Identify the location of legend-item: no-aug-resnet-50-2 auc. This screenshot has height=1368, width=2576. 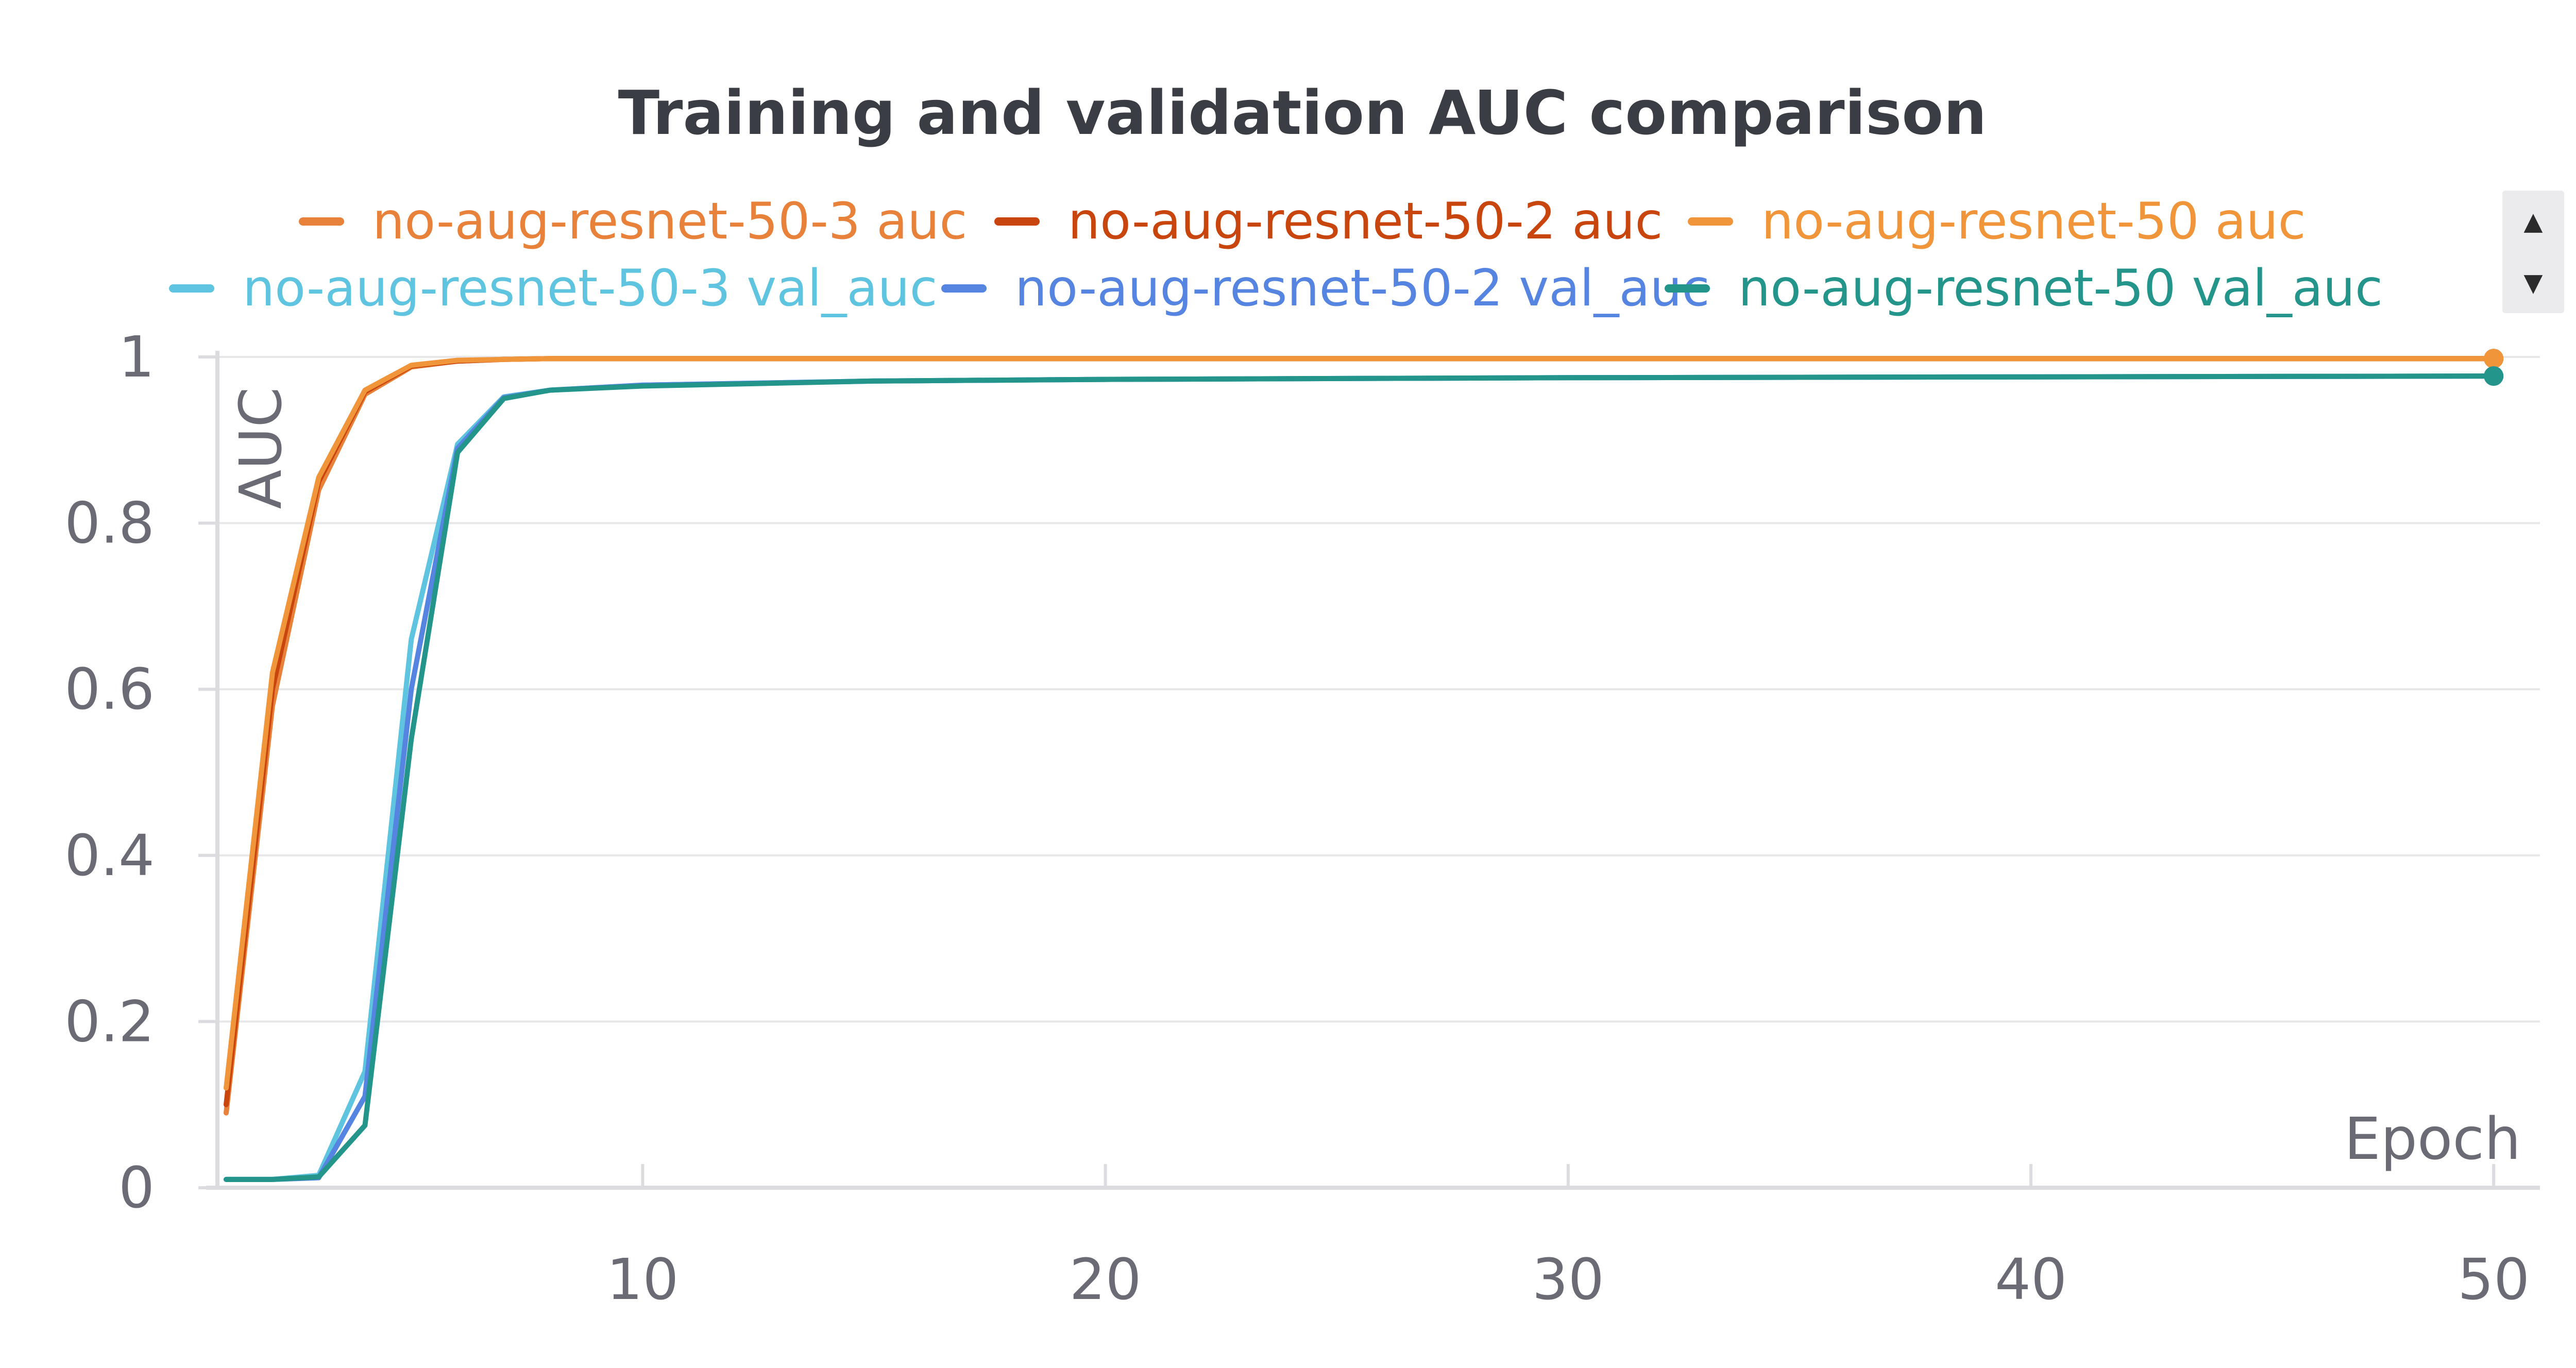
(1328, 221).